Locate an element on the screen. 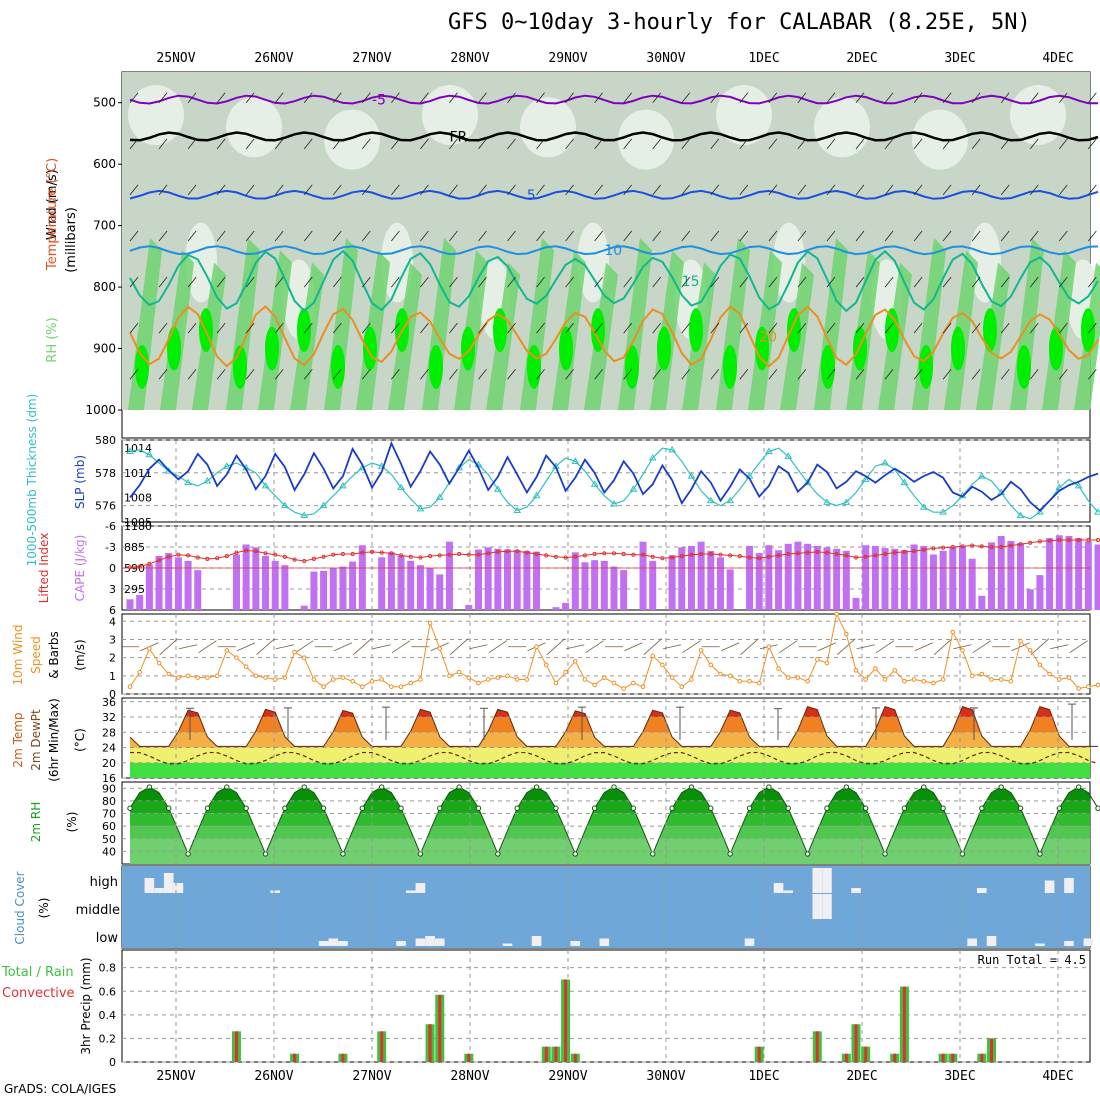  precip-tick: 0.4 is located at coordinates (108, 1015).